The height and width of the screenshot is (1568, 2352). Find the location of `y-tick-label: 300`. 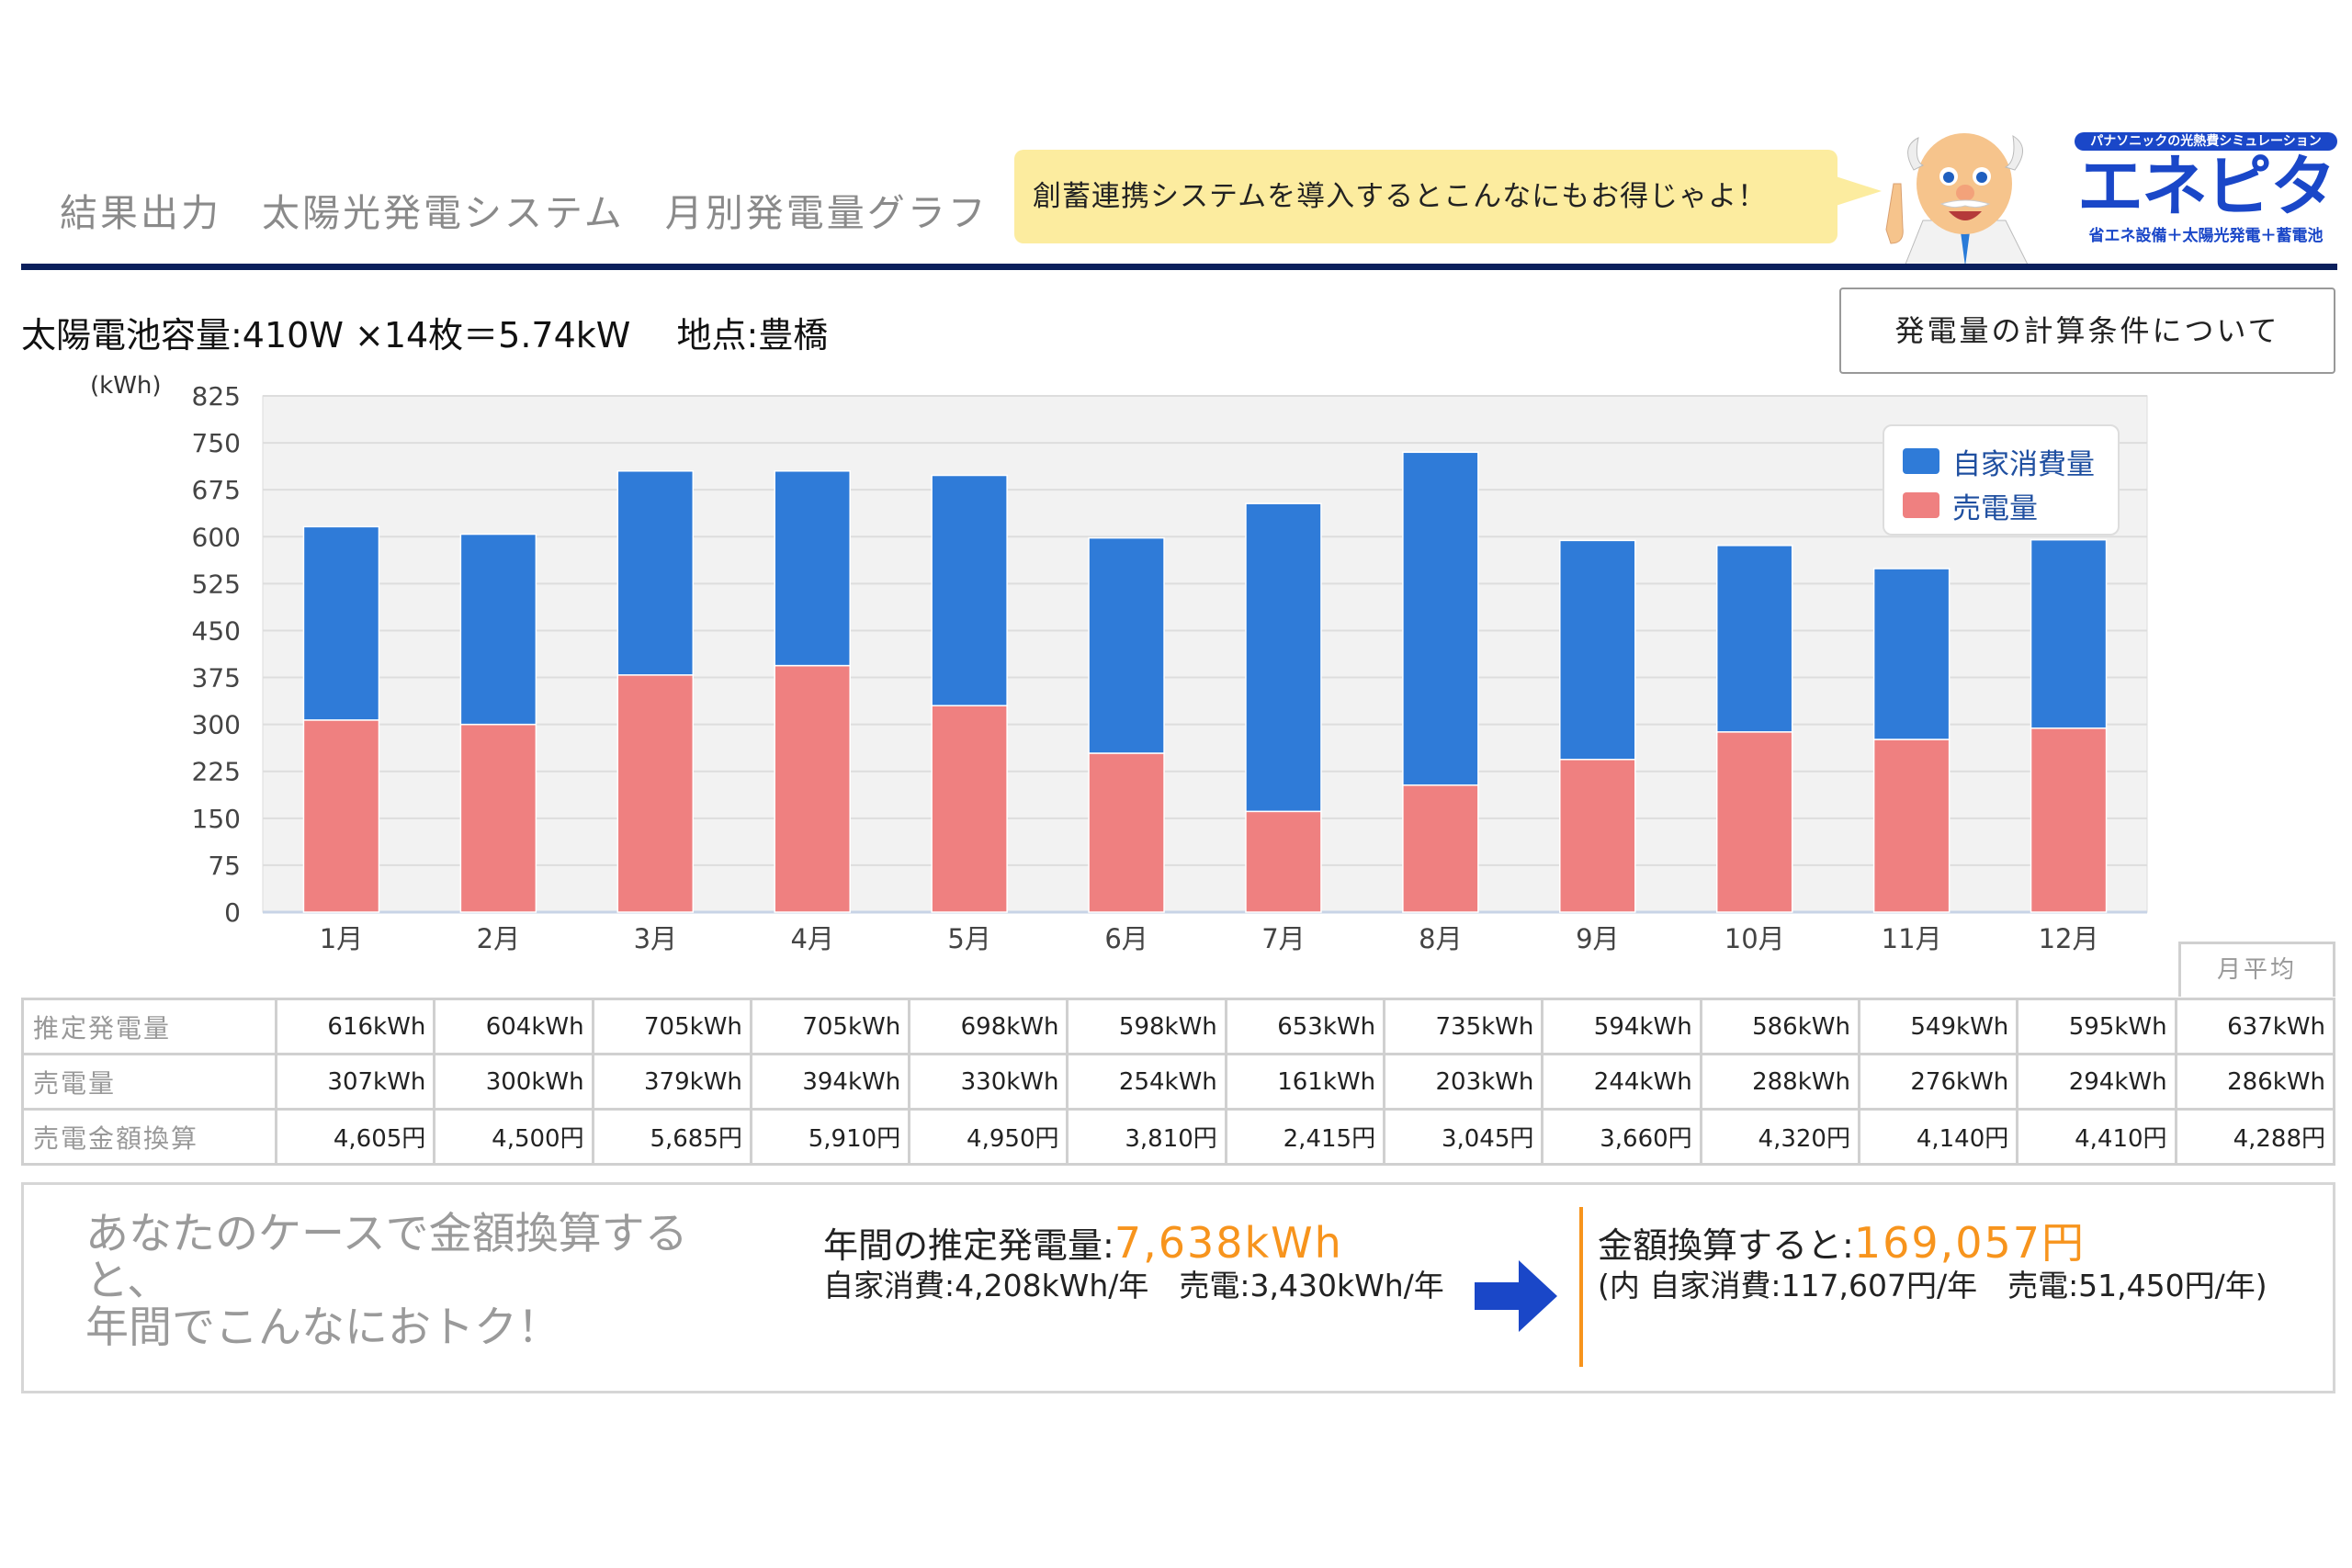

y-tick-label: 300 is located at coordinates (216, 725).